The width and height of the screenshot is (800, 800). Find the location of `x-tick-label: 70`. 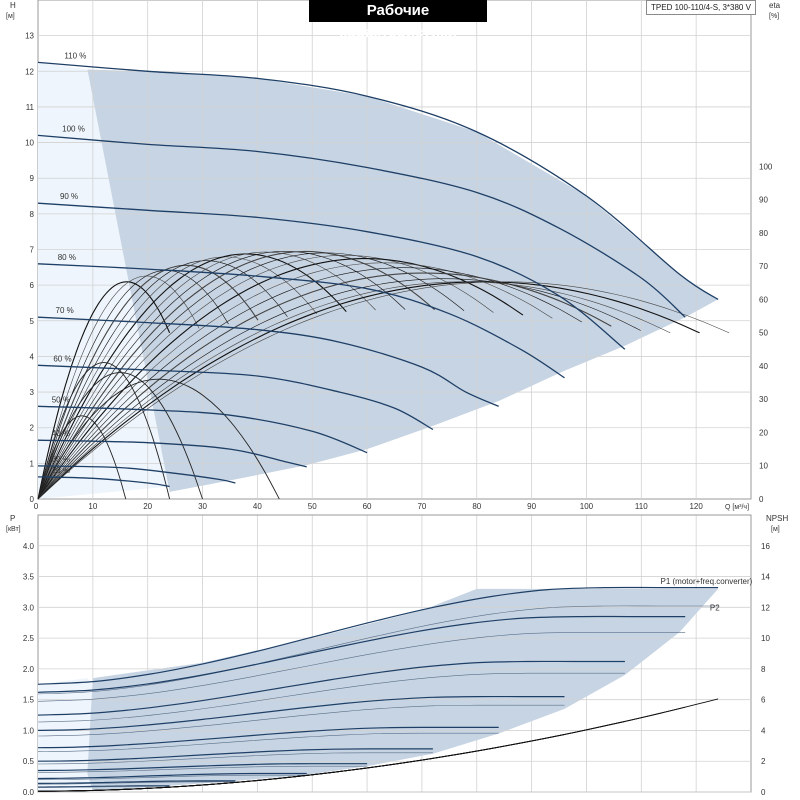

x-tick-label: 70 is located at coordinates (421, 506).